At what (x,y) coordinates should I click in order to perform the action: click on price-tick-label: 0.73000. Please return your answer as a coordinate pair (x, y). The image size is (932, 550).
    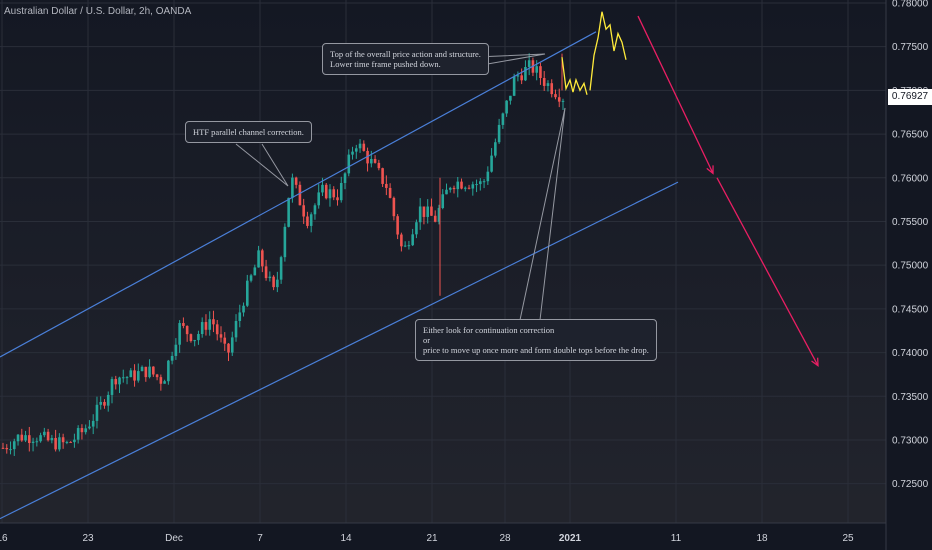
    Looking at the image, I should click on (910, 440).